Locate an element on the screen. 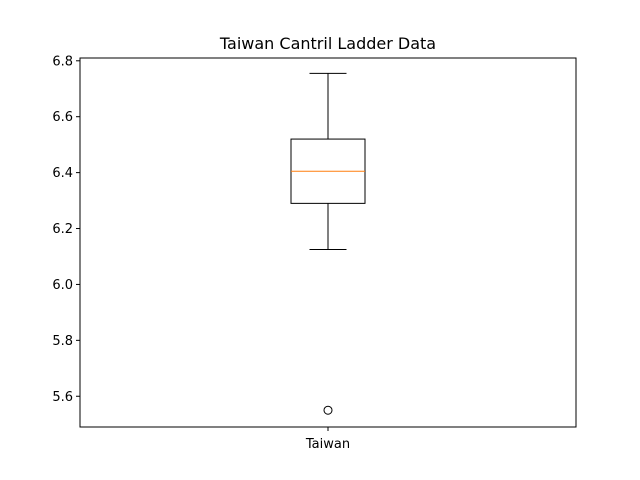 The width and height of the screenshot is (640, 480). y-tick-label: 6.6 is located at coordinates (62, 117).